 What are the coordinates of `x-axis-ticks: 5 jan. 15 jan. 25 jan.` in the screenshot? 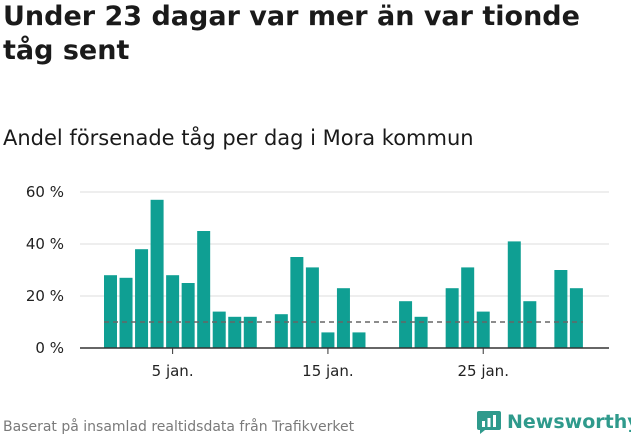 It's located at (344, 363).